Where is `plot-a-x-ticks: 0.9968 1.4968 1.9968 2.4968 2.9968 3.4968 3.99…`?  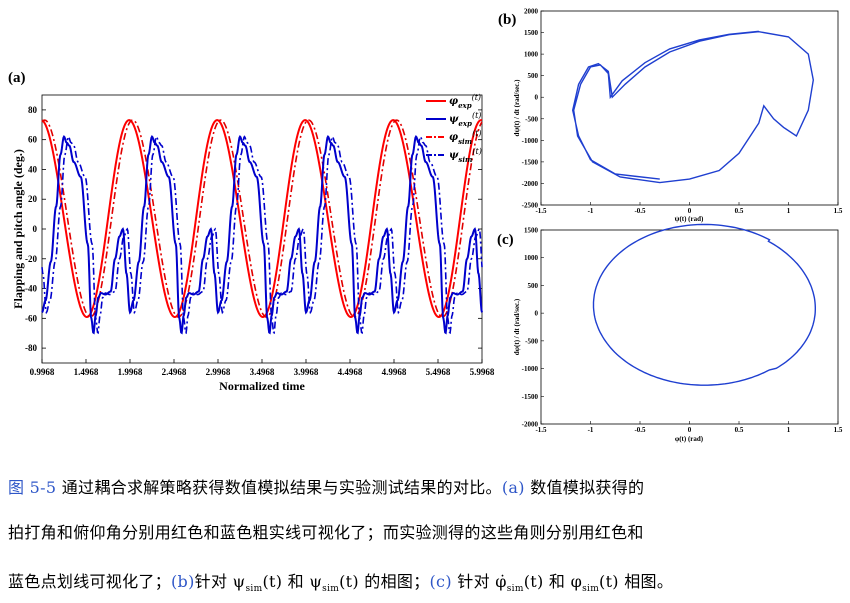 plot-a-x-ticks: 0.9968 1.4968 1.9968 2.4968 2.9968 3.4968 3.99… is located at coordinates (262, 368).